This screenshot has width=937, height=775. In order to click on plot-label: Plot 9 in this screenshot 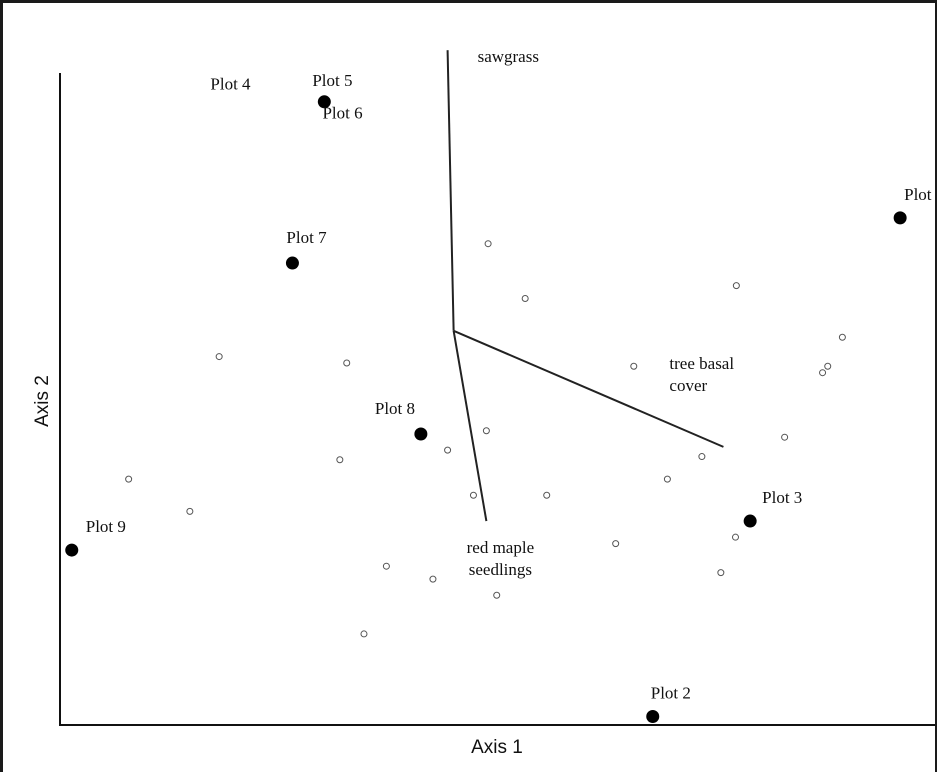, I will do `click(106, 526)`.